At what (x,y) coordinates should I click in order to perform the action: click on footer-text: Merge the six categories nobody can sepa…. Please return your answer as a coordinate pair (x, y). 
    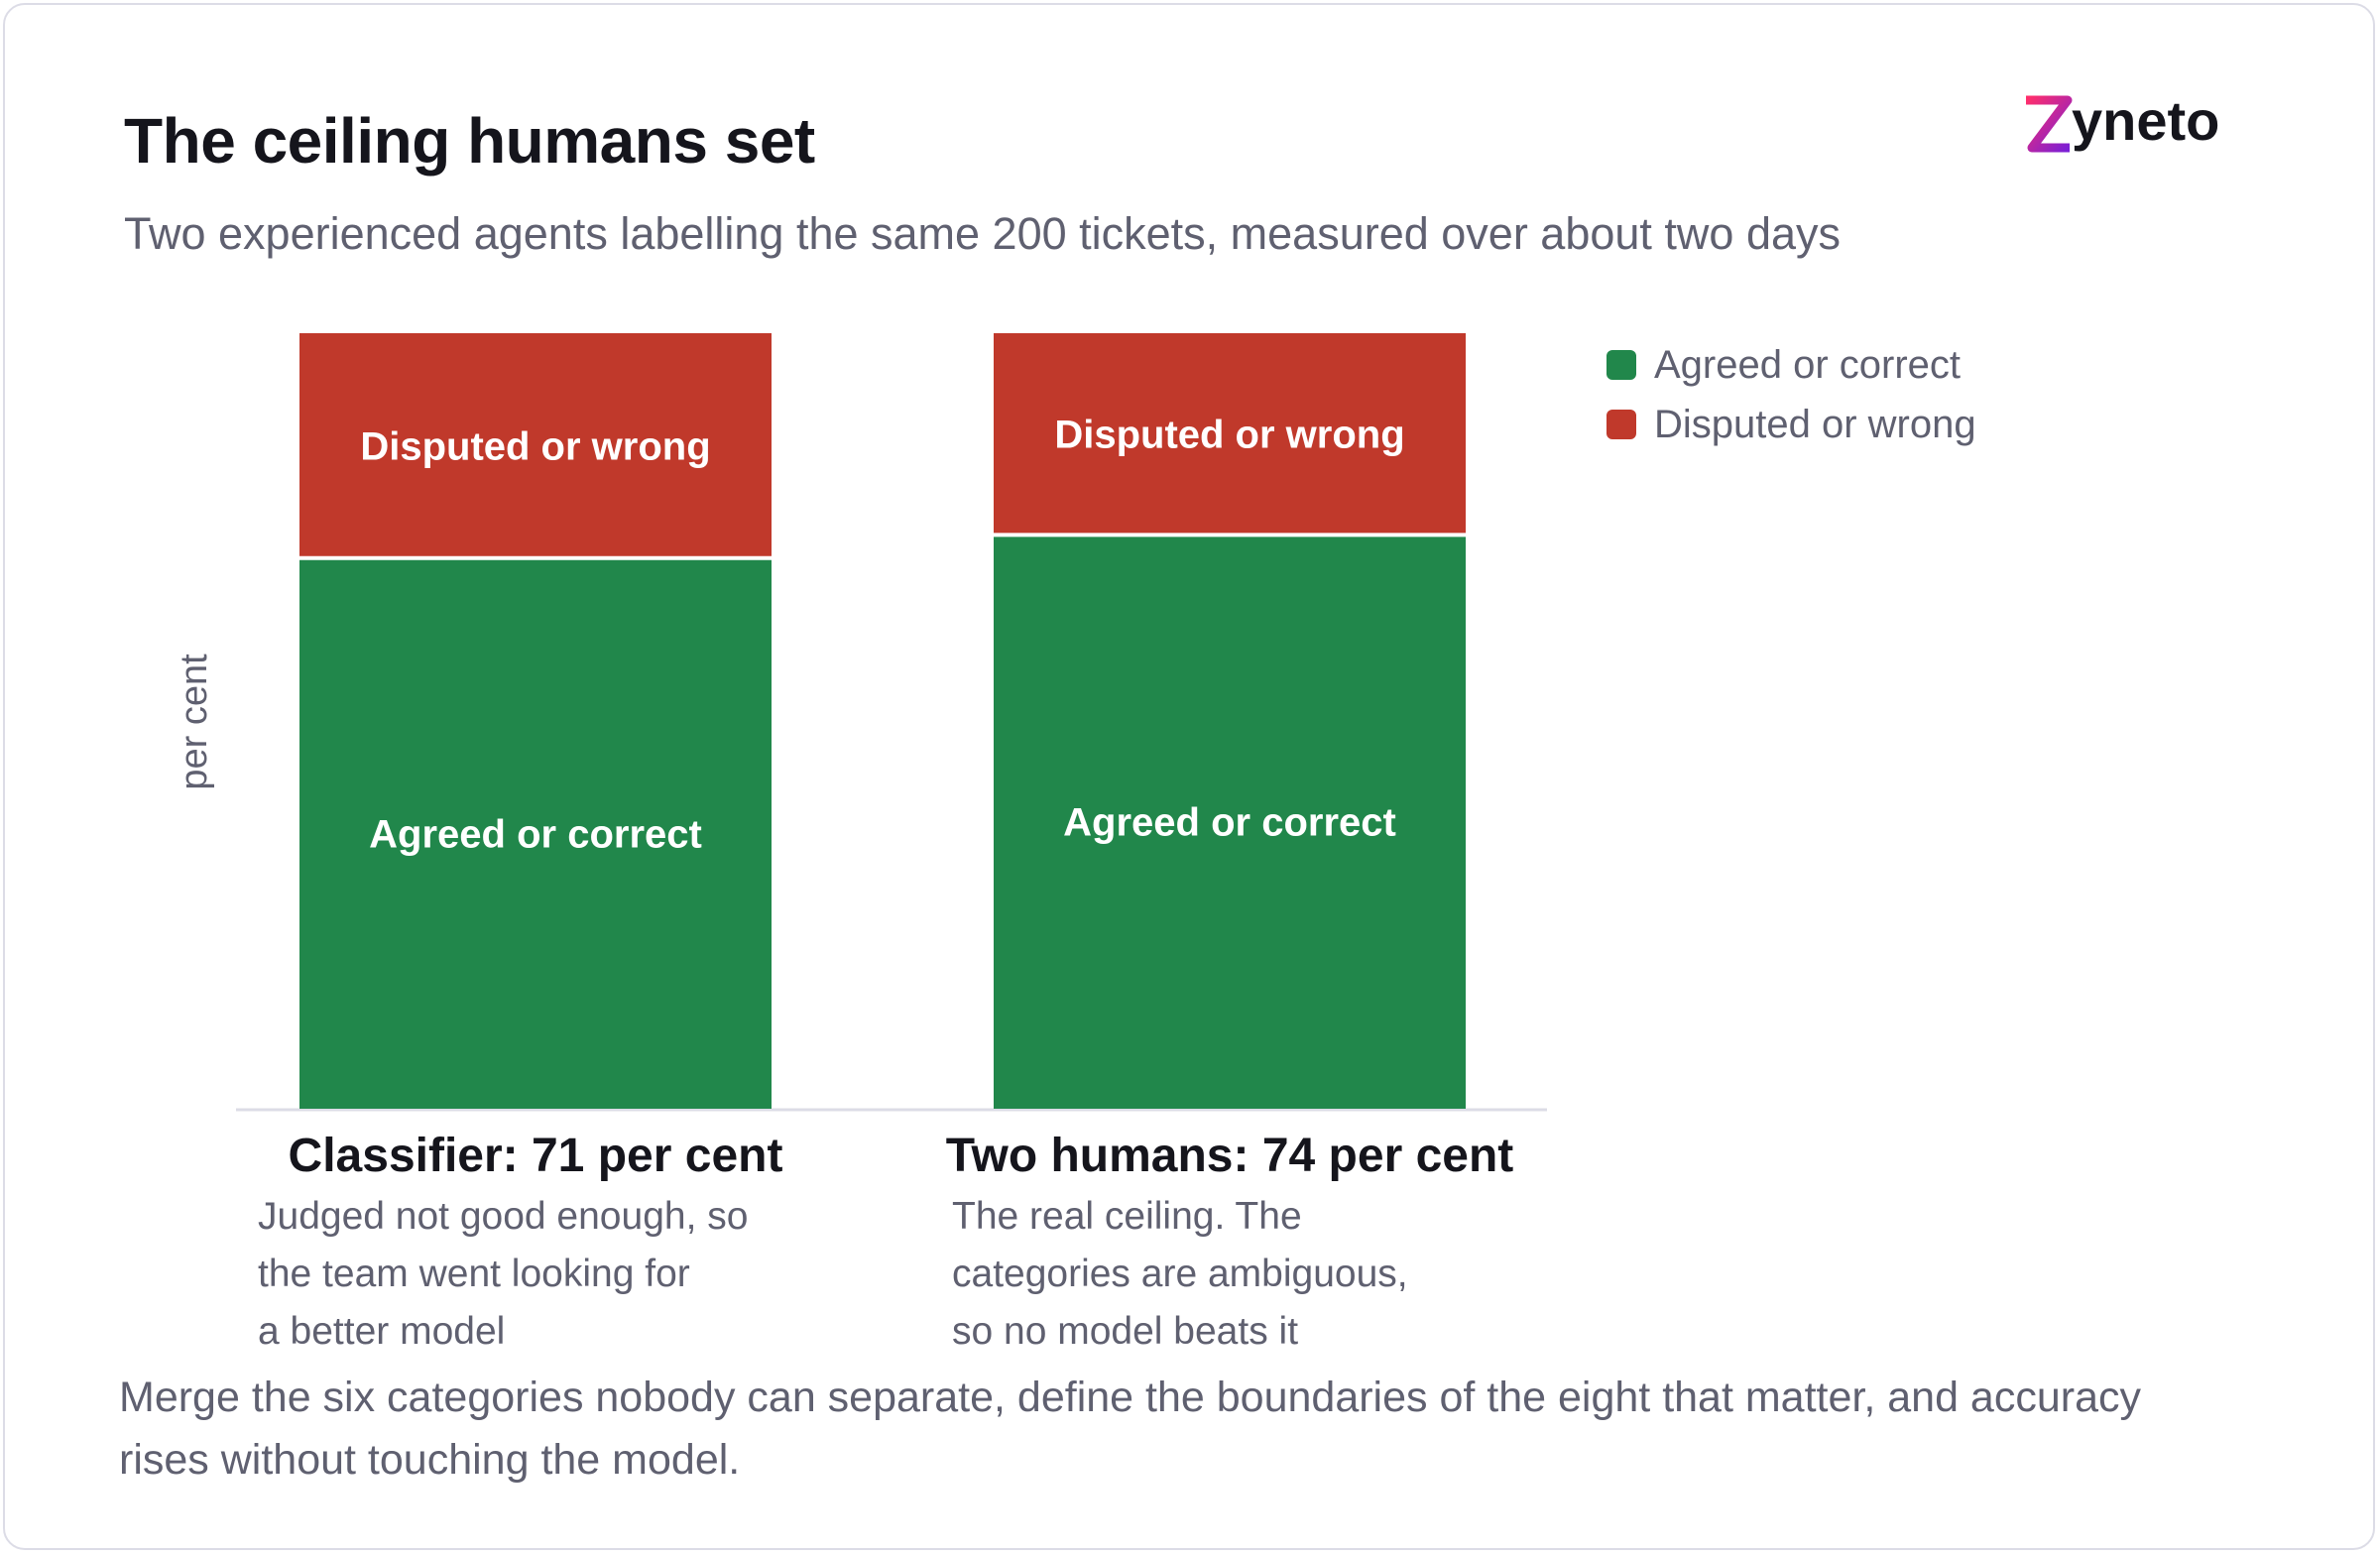
    Looking at the image, I should click on (1130, 1429).